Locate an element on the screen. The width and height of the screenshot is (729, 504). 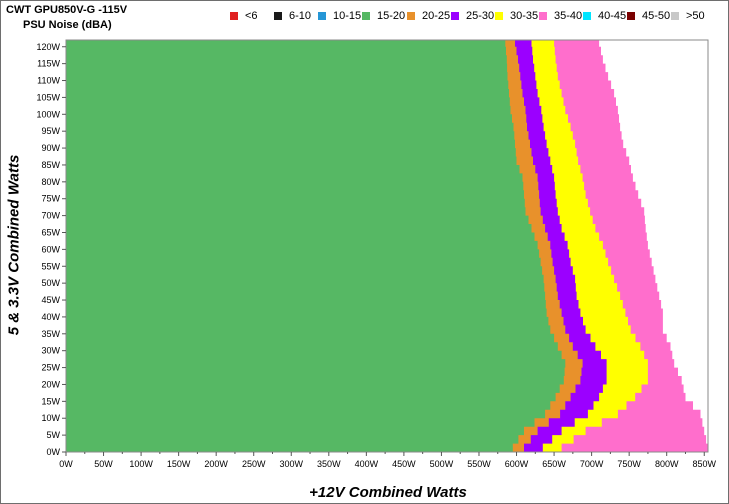
y-tick-label: 25W is located at coordinates (50, 368).